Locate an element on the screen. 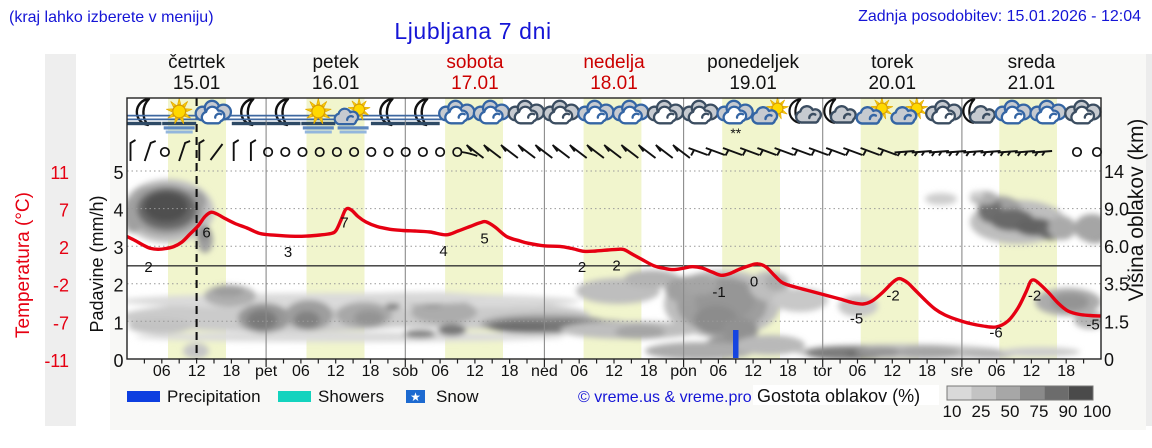  svg-text: sobota is located at coordinates (474, 62).